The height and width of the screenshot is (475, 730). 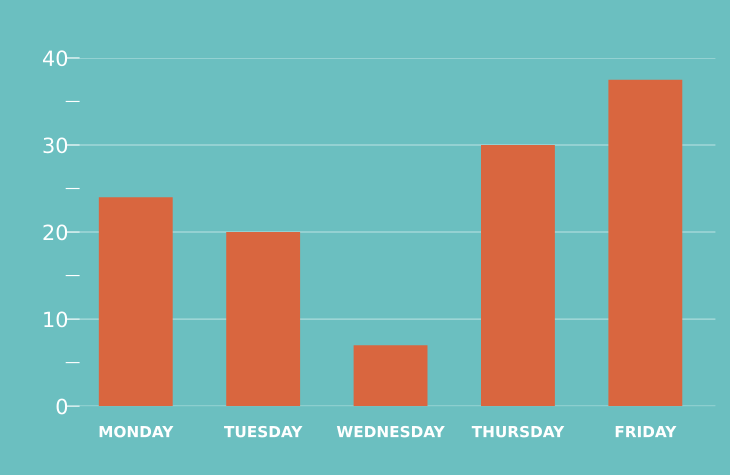 I want to click on y-tick-label: 20, so click(x=55, y=232).